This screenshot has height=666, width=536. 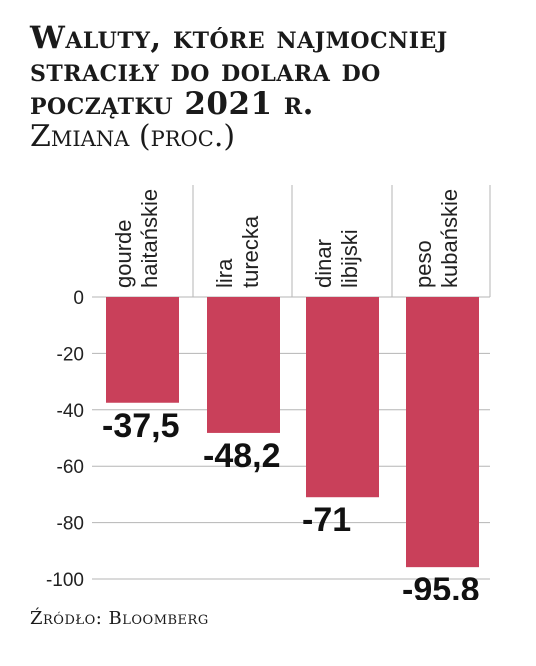 What do you see at coordinates (123, 253) in the screenshot?
I see `category-label-line: gourde` at bounding box center [123, 253].